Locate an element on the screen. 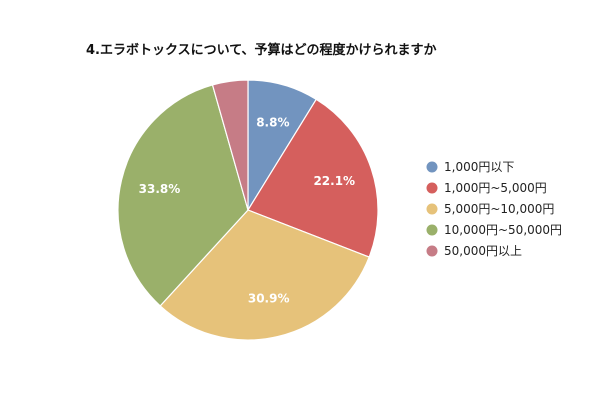 This screenshot has height=400, width=600. slice-value-label-4: 33.8% is located at coordinates (160, 189).